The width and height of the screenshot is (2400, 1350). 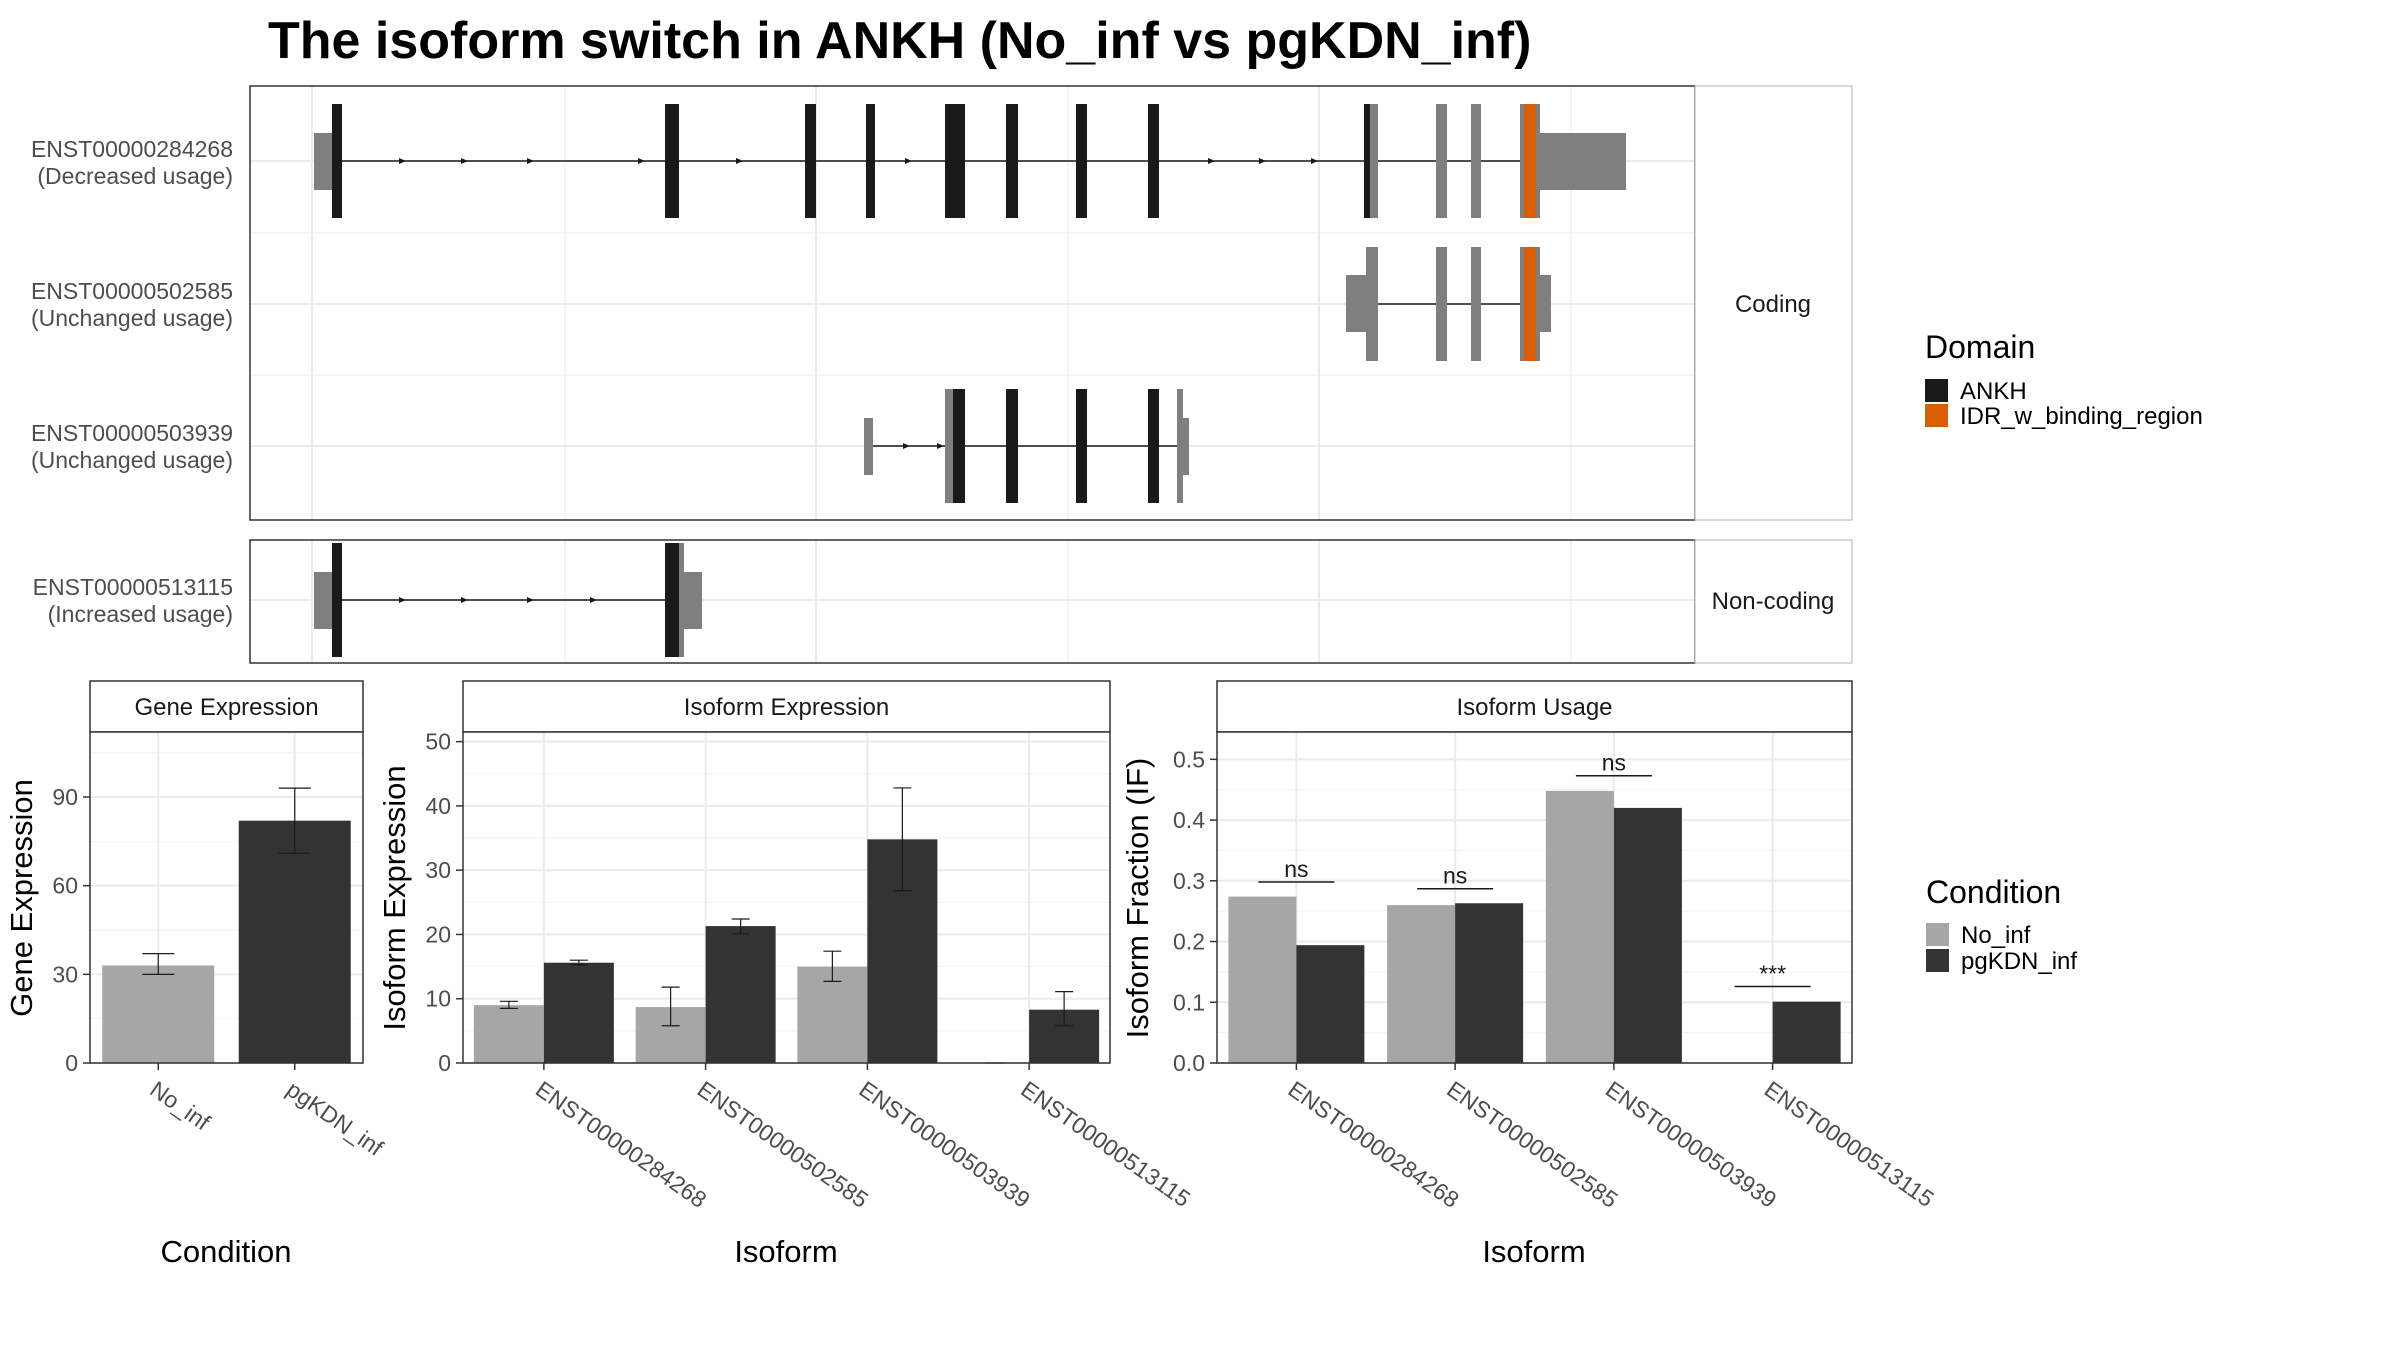 What do you see at coordinates (444, 1063) in the screenshot?
I see `y-tick-label: 0` at bounding box center [444, 1063].